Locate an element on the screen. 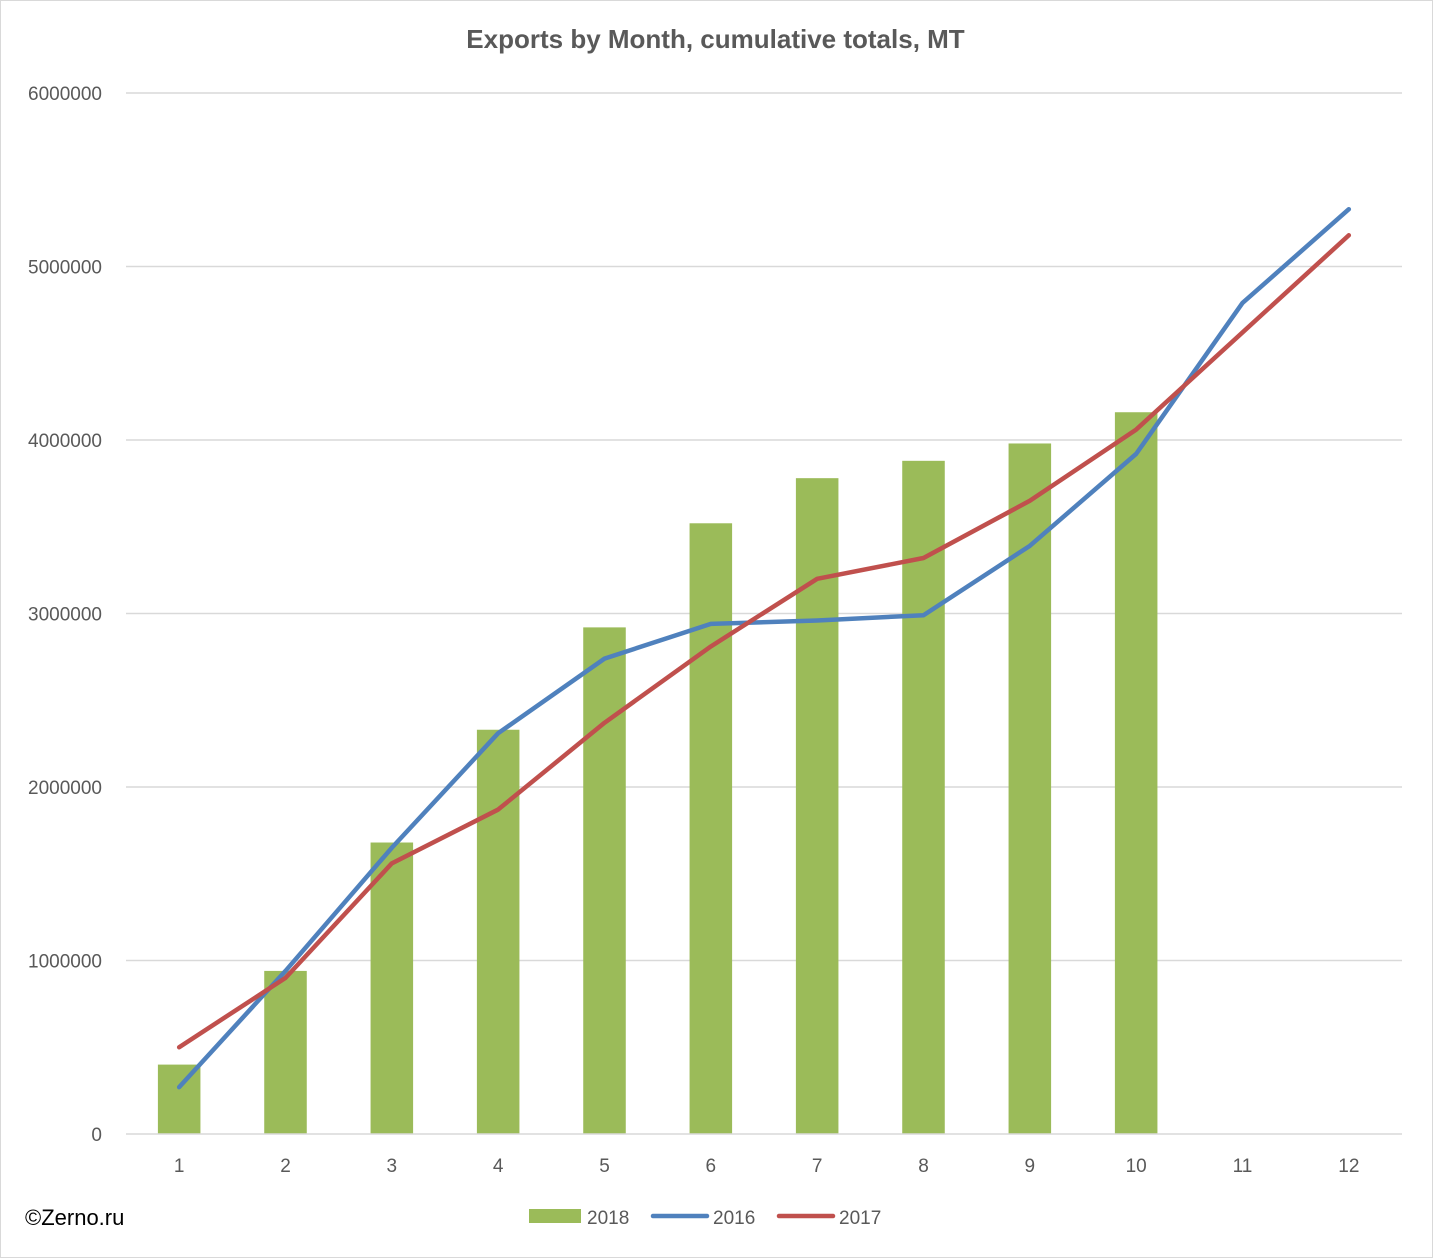  x-tick-label: 1 is located at coordinates (179, 1166).